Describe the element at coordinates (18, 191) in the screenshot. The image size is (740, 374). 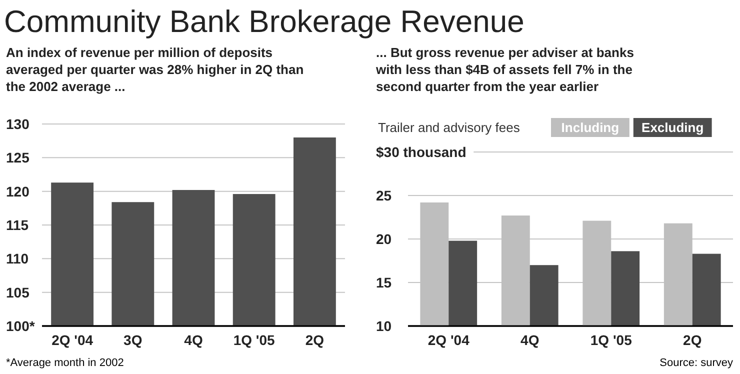
I see `y-tick-label: 120` at that location.